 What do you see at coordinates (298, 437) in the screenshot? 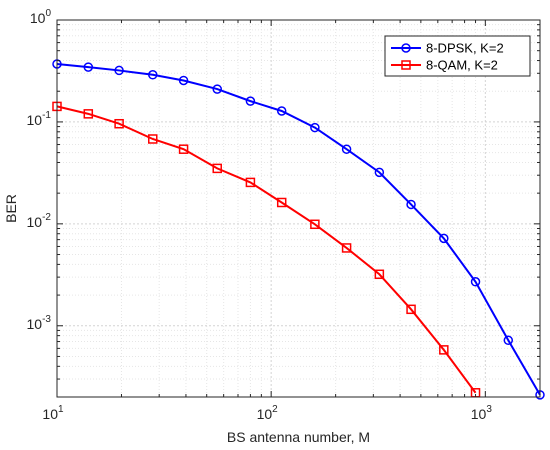
I see `x-axis-label: BS antenna number, M` at bounding box center [298, 437].